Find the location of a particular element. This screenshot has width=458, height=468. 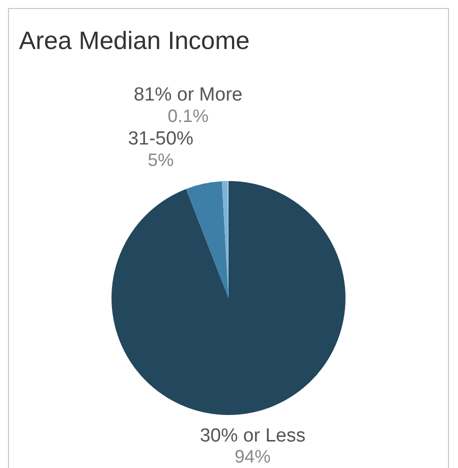

data-label: 0.1% is located at coordinates (188, 116).